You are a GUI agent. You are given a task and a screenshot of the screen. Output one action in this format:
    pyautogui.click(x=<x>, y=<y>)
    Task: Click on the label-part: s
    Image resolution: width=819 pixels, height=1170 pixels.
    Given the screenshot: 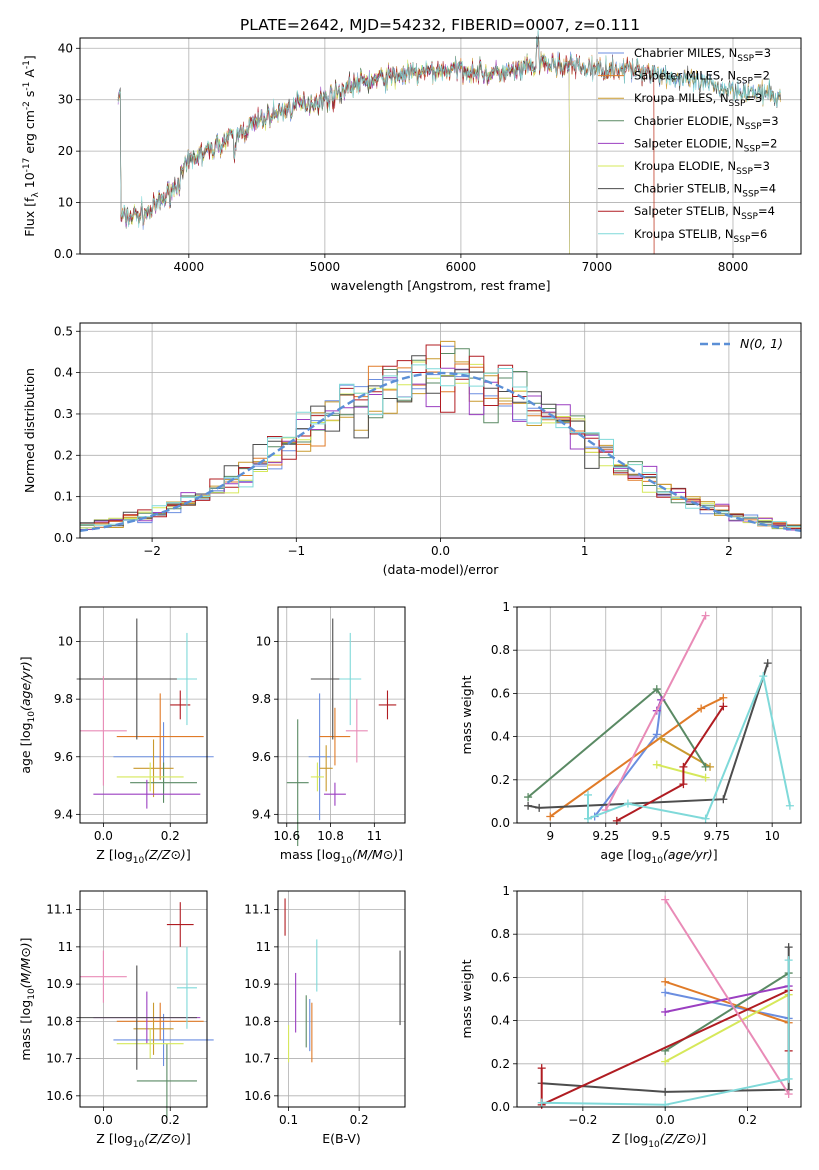 What is the action you would take?
    pyautogui.click(x=29, y=96)
    